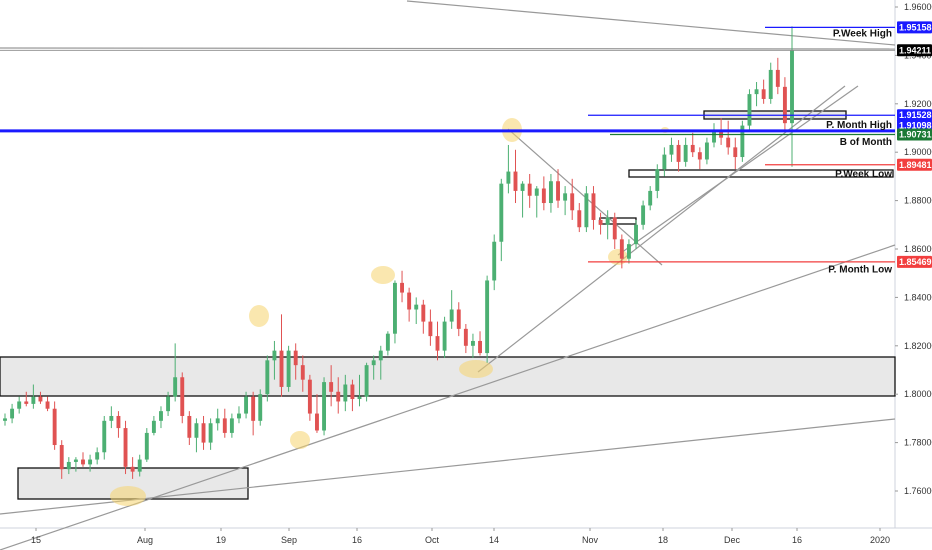 The height and width of the screenshot is (550, 932). What do you see at coordinates (915, 126) in the screenshot?
I see `price-badge-label: 1.91098` at bounding box center [915, 126].